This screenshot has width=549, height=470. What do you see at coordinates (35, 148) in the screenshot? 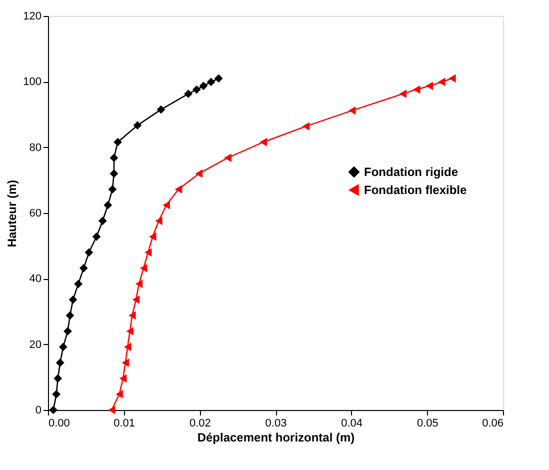
I see `y-tick-label: 80` at bounding box center [35, 148].